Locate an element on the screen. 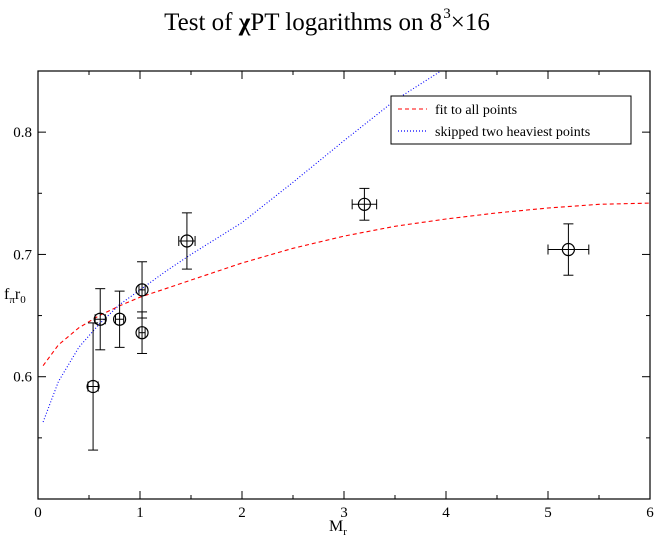 The height and width of the screenshot is (545, 654). y-axis-label: fπr0 is located at coordinates (15, 296).